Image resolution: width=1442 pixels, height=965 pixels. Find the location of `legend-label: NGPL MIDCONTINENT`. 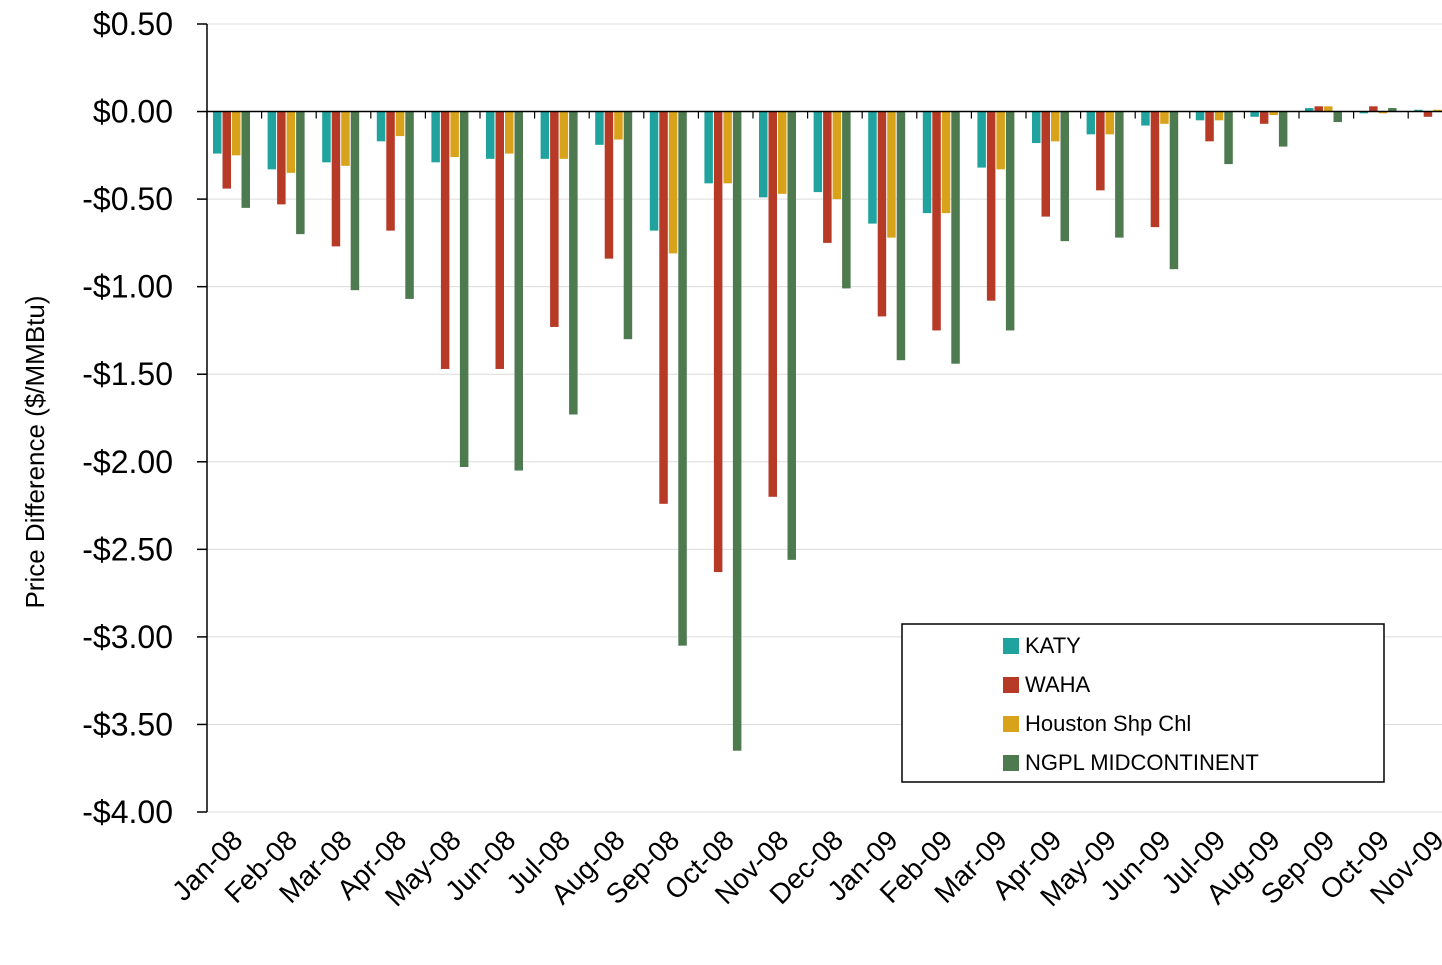

legend-label: NGPL MIDCONTINENT is located at coordinates (1142, 762).